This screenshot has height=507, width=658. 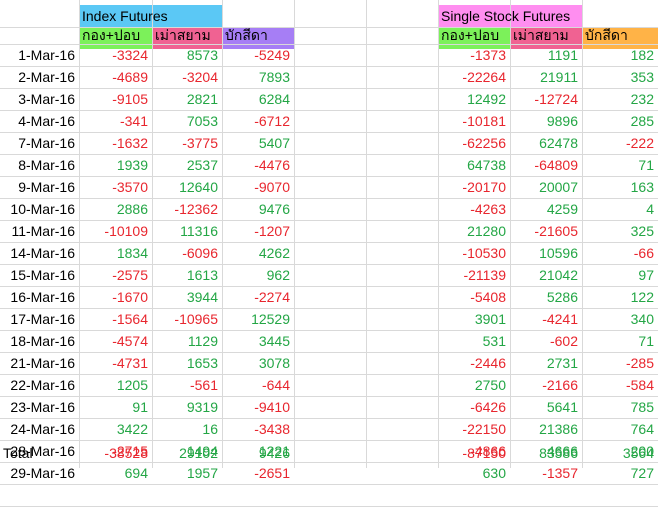 What do you see at coordinates (490, 385) in the screenshot?
I see `fund-single-cell: 2750` at bounding box center [490, 385].